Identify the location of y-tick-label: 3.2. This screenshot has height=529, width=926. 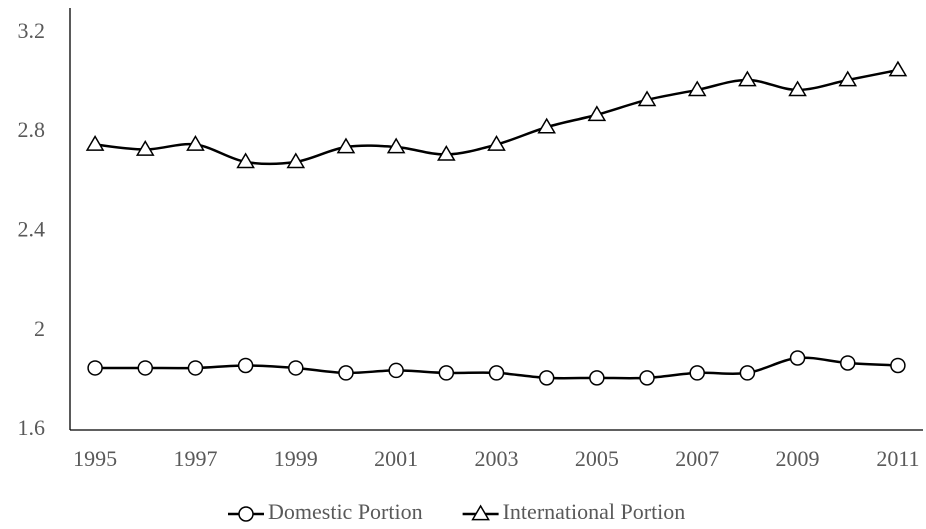
(32, 30).